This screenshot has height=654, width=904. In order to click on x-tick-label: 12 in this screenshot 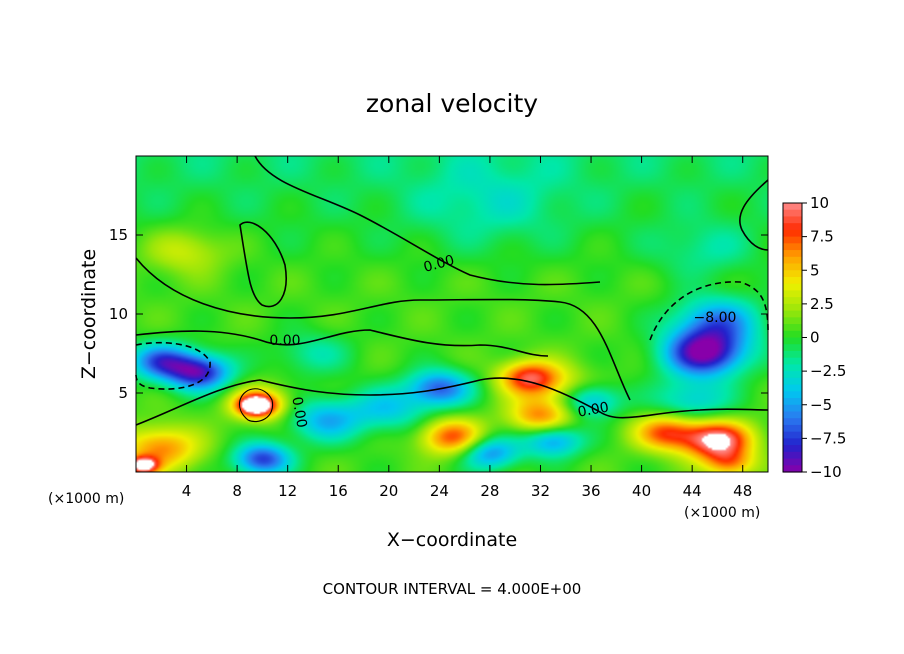, I will do `click(287, 491)`.